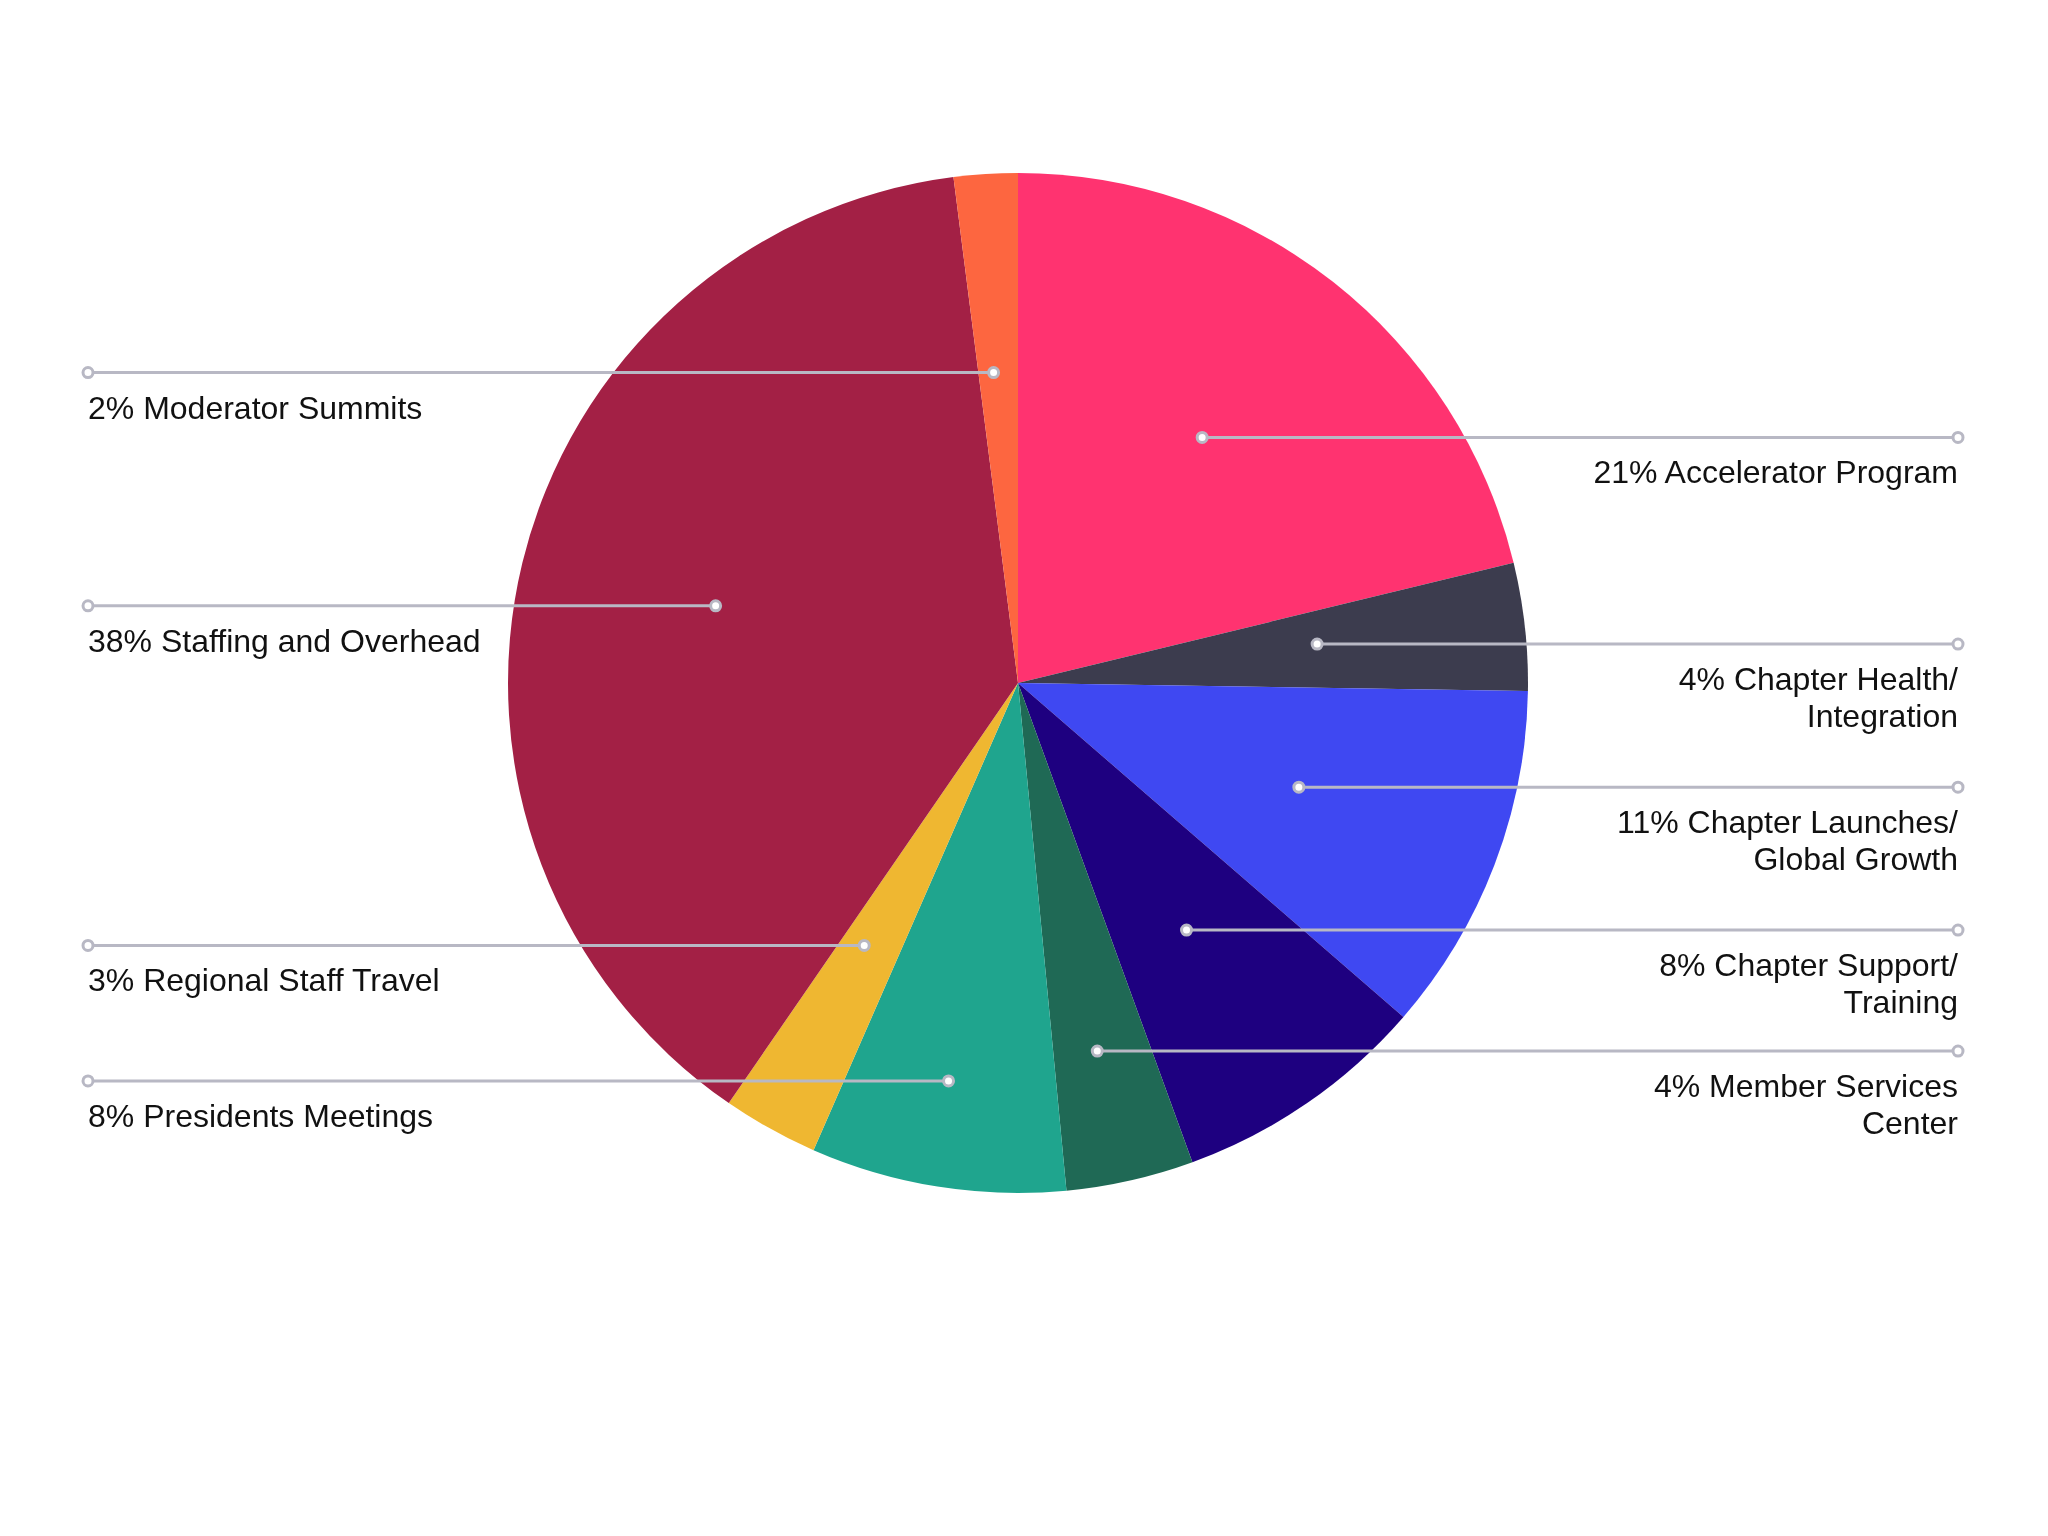 This screenshot has width=2048, height=1536. I want to click on slice-label: 38% Staffing and Overhead, so click(284, 640).